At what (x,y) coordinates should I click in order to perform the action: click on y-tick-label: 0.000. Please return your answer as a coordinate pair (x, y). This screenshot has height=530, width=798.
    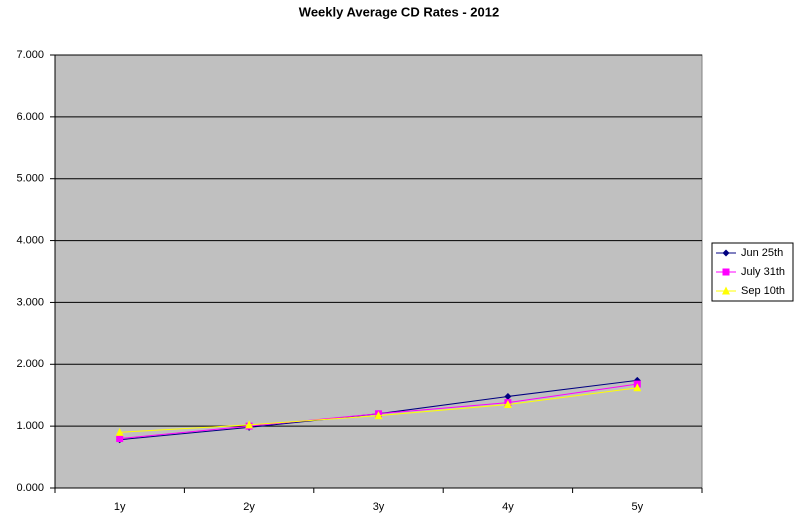
    Looking at the image, I should click on (30, 488).